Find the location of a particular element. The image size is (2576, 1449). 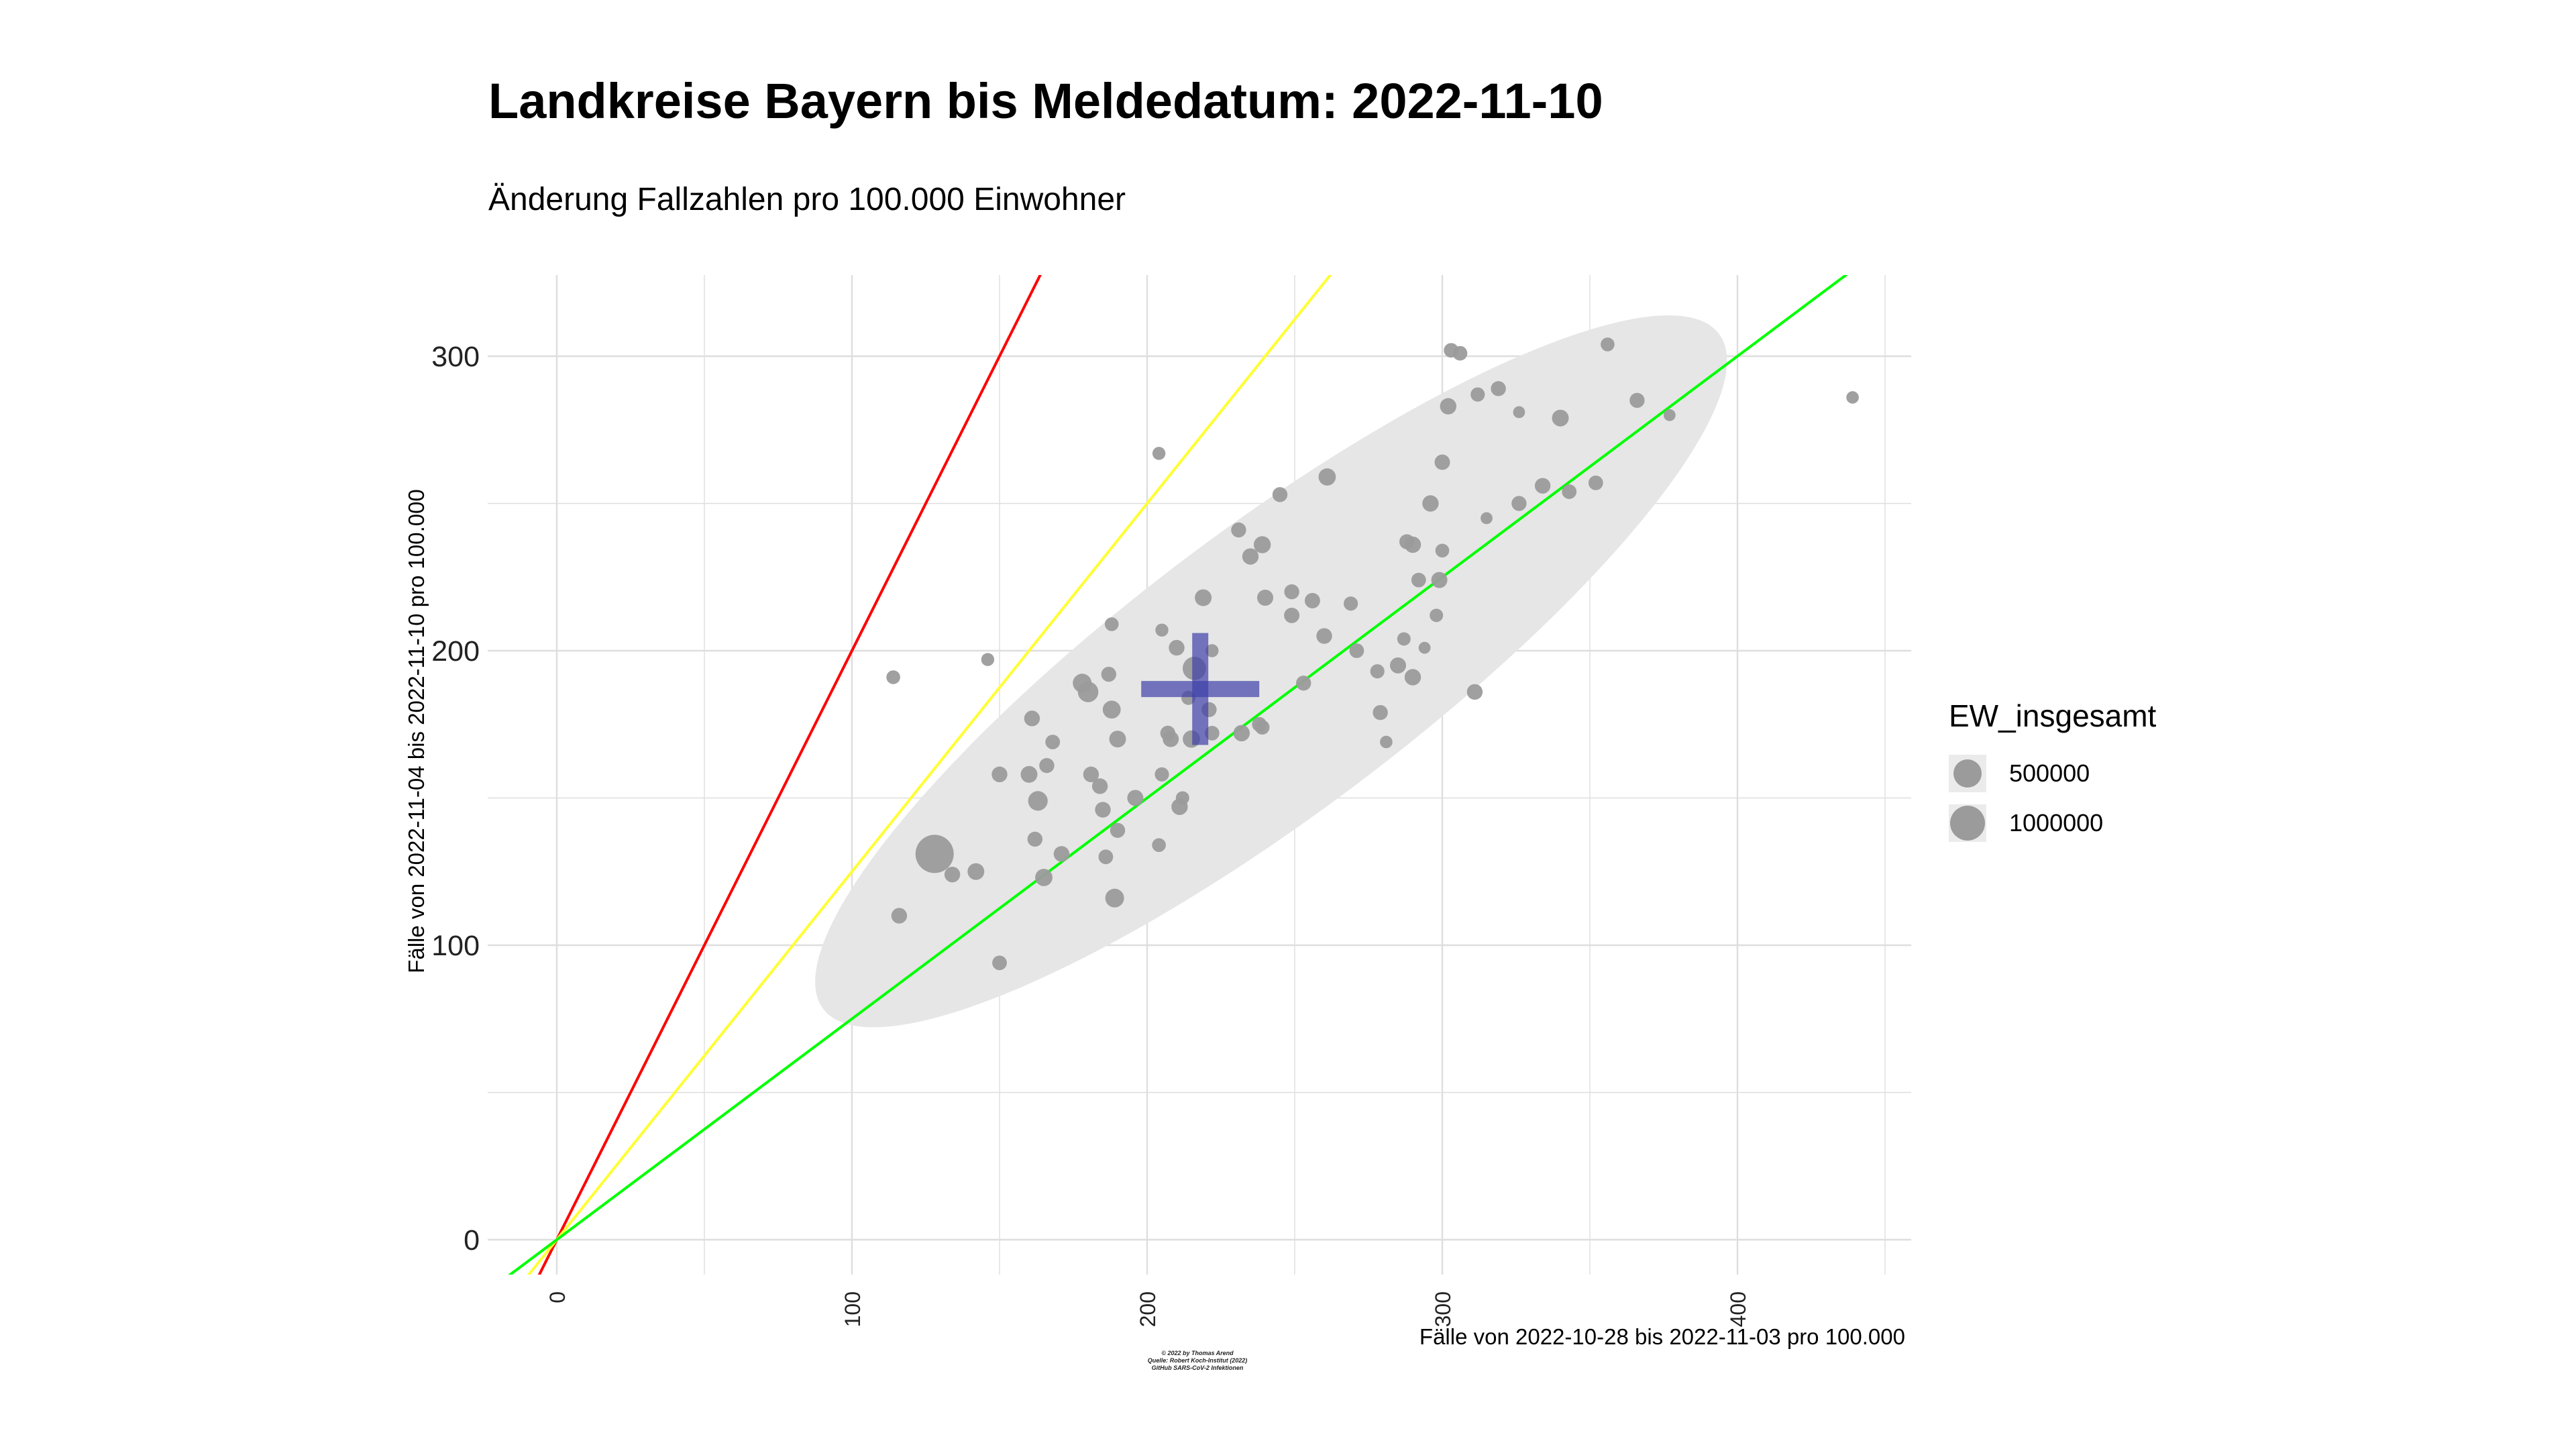

y-tick-label: 100 is located at coordinates (455, 946).